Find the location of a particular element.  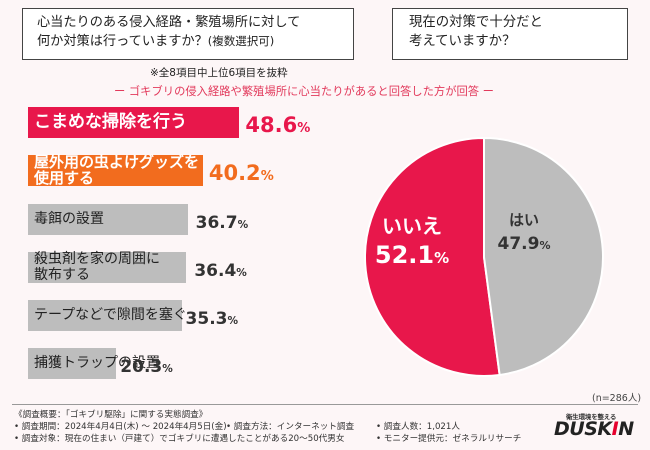

question-right-line2: 考えていますか？ is located at coordinates (462, 41).